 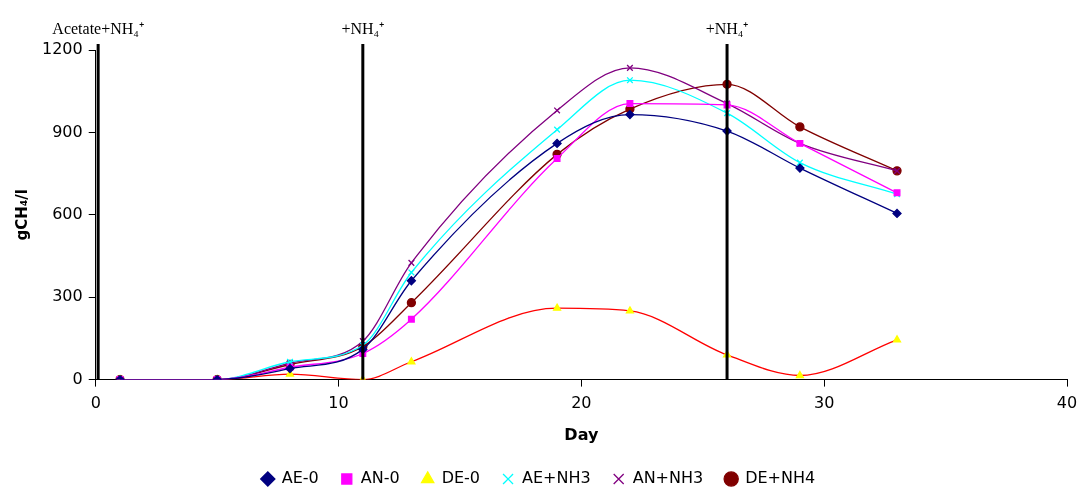 I want to click on legend-label: AE+NH3, so click(x=556, y=478).